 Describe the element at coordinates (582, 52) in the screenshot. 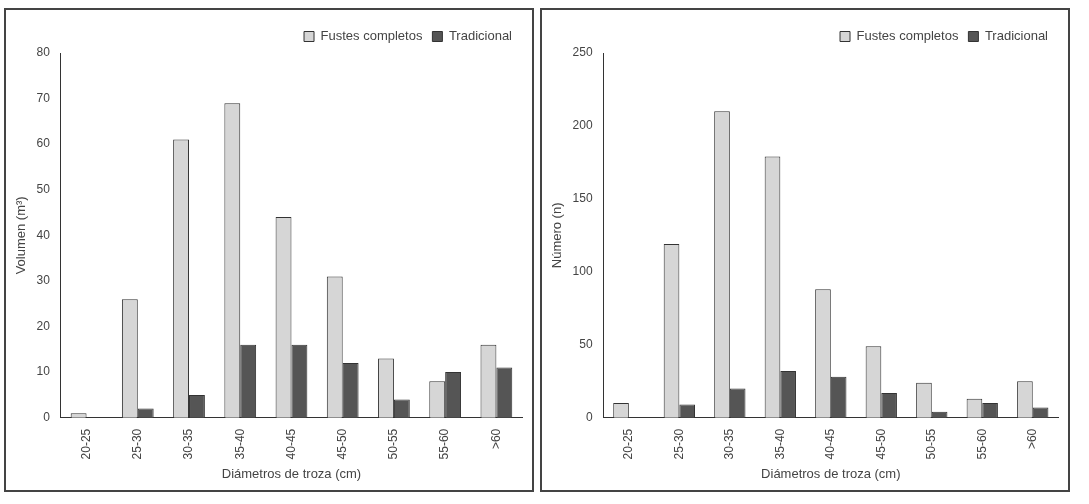

I see `y-tick-label: 250` at that location.